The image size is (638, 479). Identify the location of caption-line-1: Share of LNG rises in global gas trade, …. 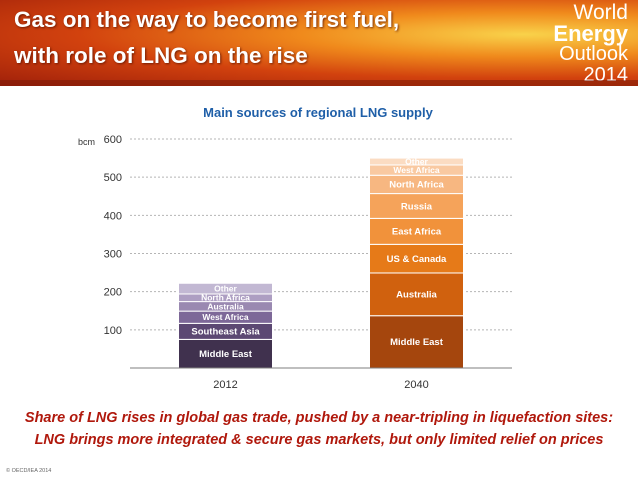
(319, 418).